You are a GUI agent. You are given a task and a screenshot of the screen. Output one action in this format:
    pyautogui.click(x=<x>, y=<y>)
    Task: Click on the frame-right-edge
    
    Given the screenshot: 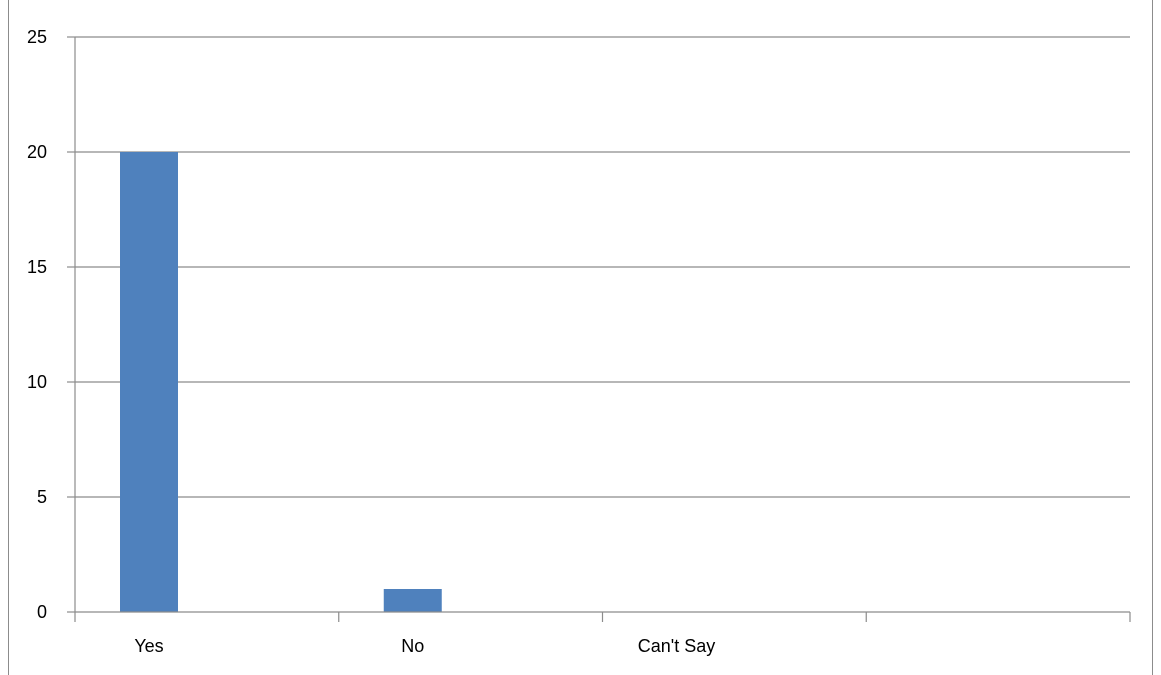 What is the action you would take?
    pyautogui.click(x=1152, y=337)
    